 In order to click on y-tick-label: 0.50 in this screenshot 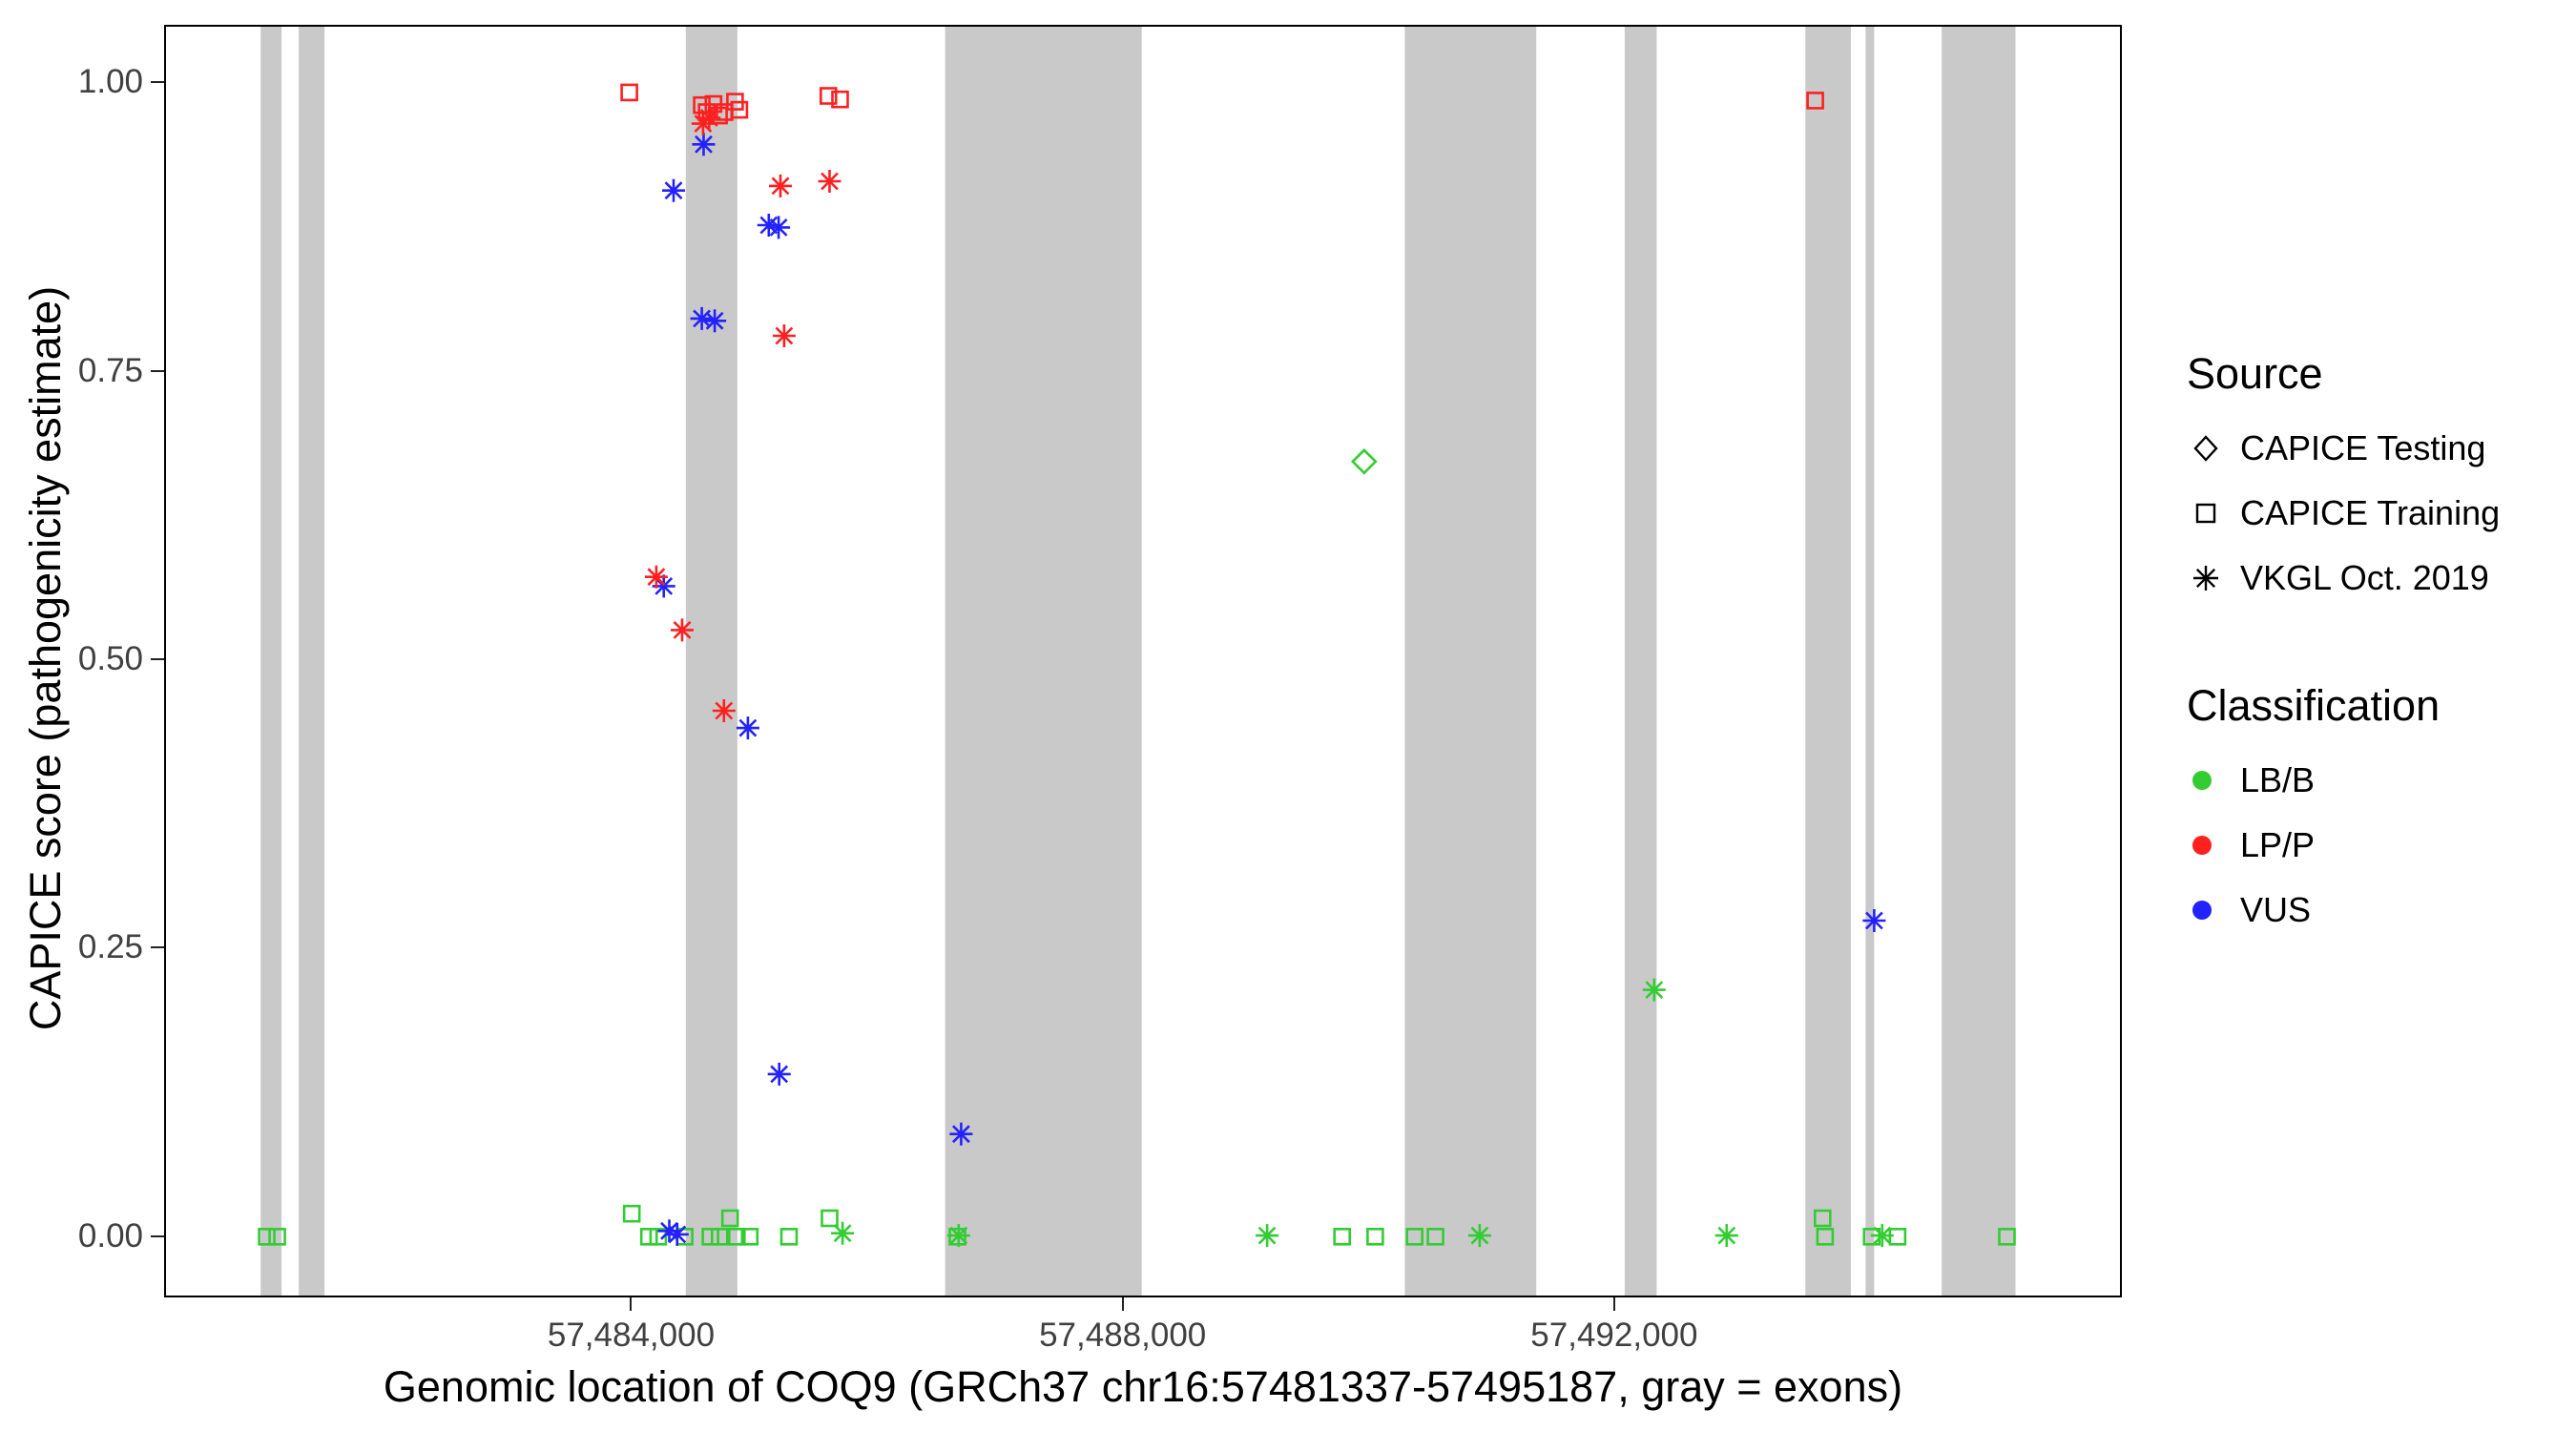, I will do `click(110, 658)`.